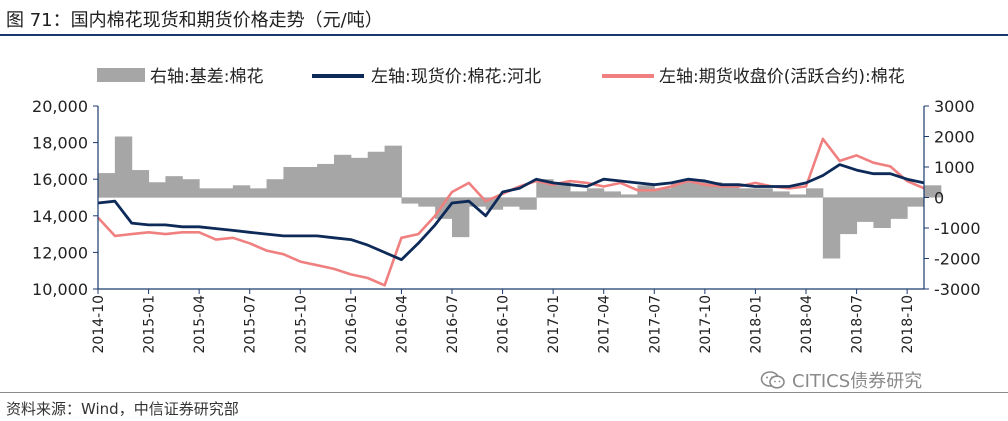 This screenshot has width=1008, height=421. What do you see at coordinates (456, 77) in the screenshot?
I see `legend-label: 左轴:现货价:棉花:河北` at bounding box center [456, 77].